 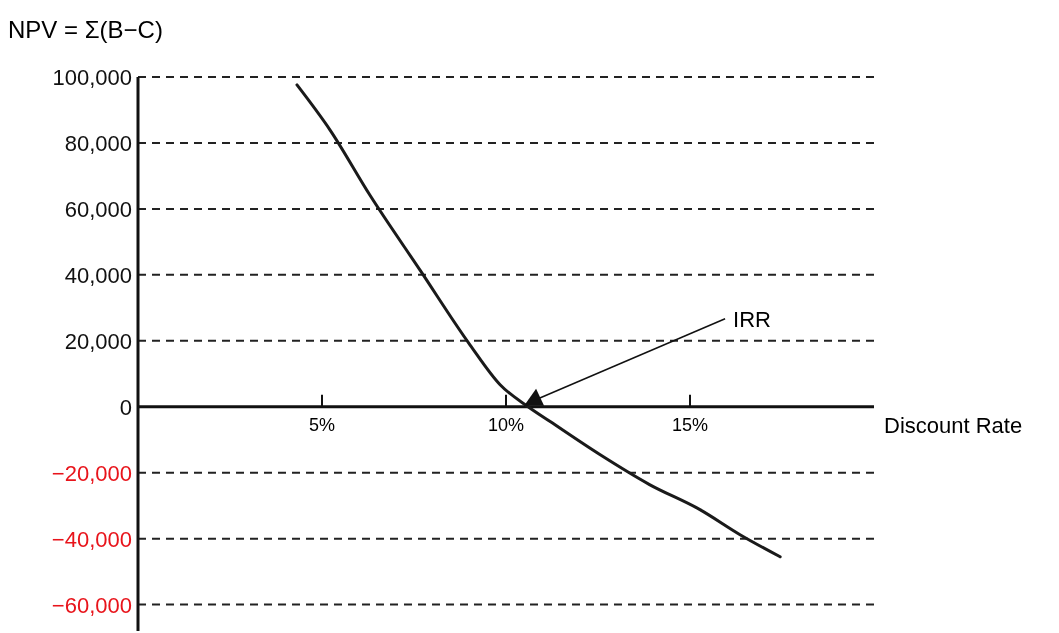 I want to click on x-tick-label: 15%, so click(x=690, y=424).